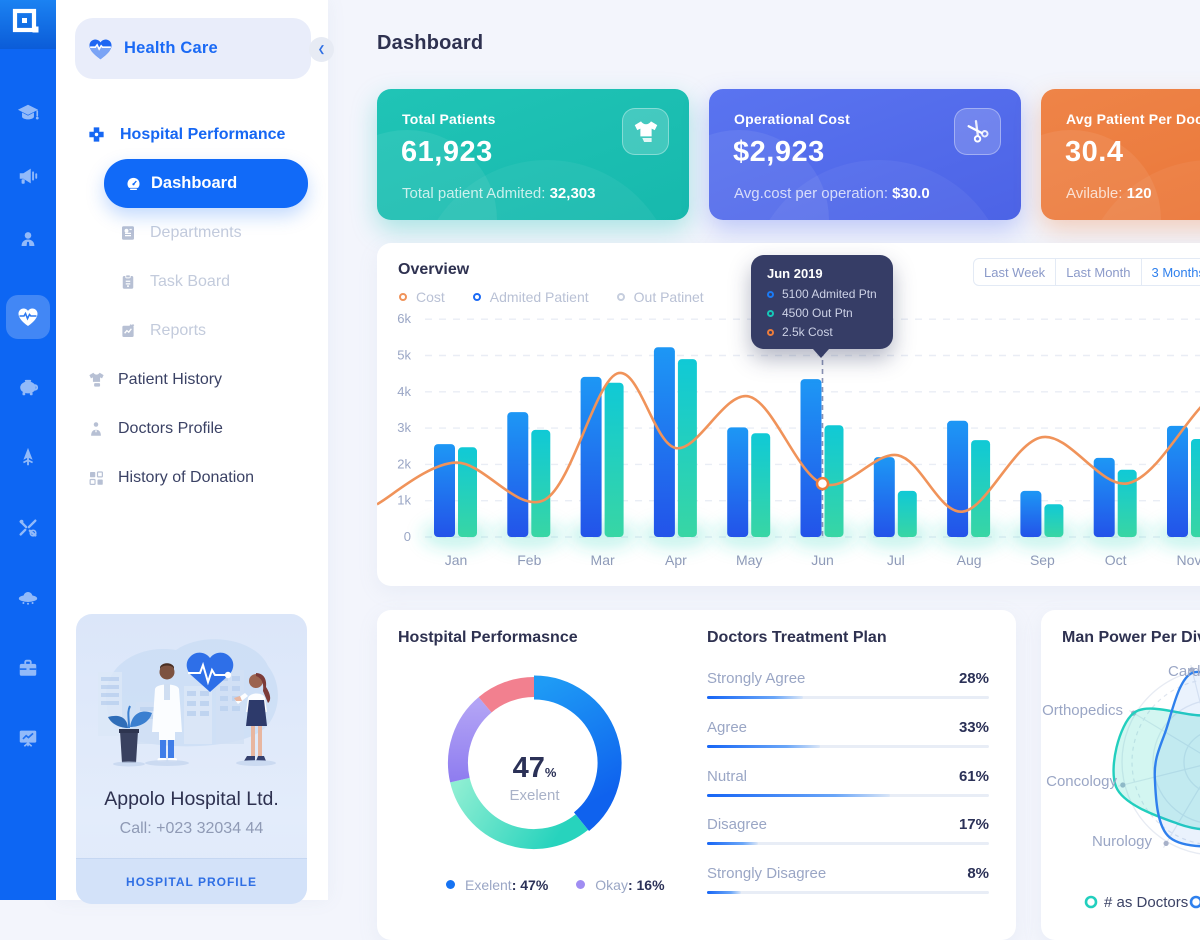  I want to click on svg-text: Mar, so click(603, 560).